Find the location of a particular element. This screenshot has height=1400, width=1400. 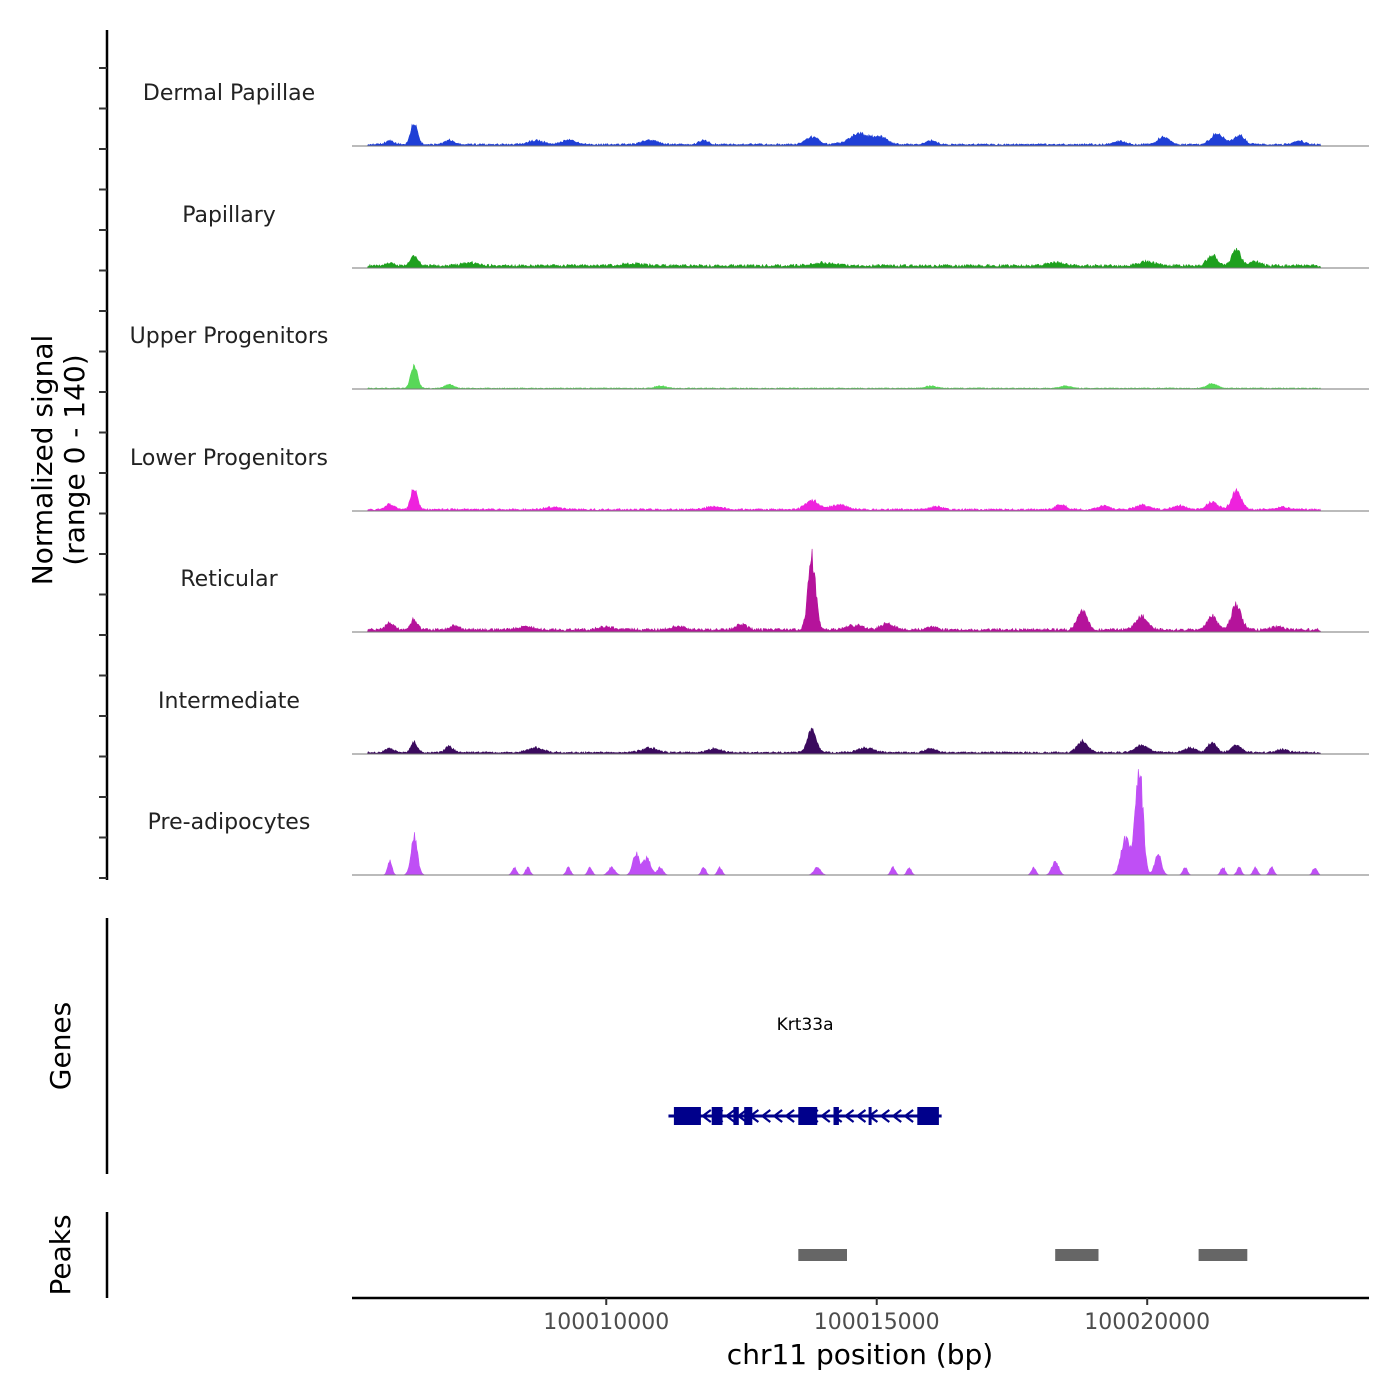

genes-panel-label: Genes is located at coordinates (60, 1046).